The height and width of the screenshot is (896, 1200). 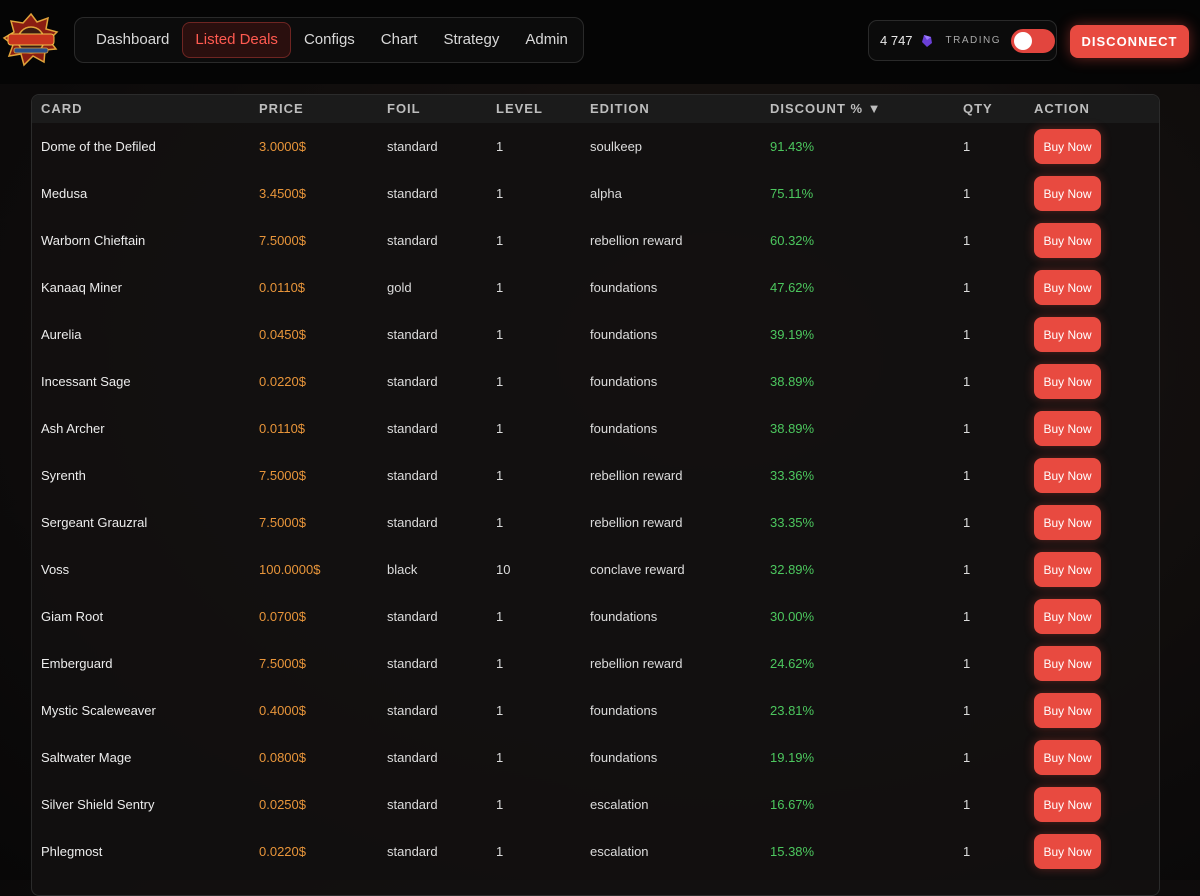 I want to click on nav-configs: Configs, so click(x=329, y=39).